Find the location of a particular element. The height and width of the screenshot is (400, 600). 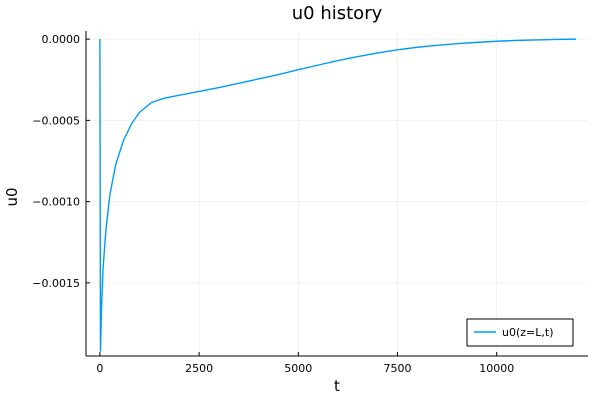

y-tick-label: −0.0010 is located at coordinates (56, 202).